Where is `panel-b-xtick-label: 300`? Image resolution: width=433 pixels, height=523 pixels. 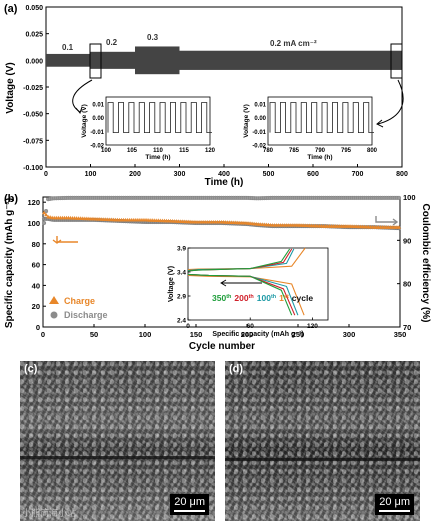 panel-b-xtick-label: 300 is located at coordinates (349, 334).